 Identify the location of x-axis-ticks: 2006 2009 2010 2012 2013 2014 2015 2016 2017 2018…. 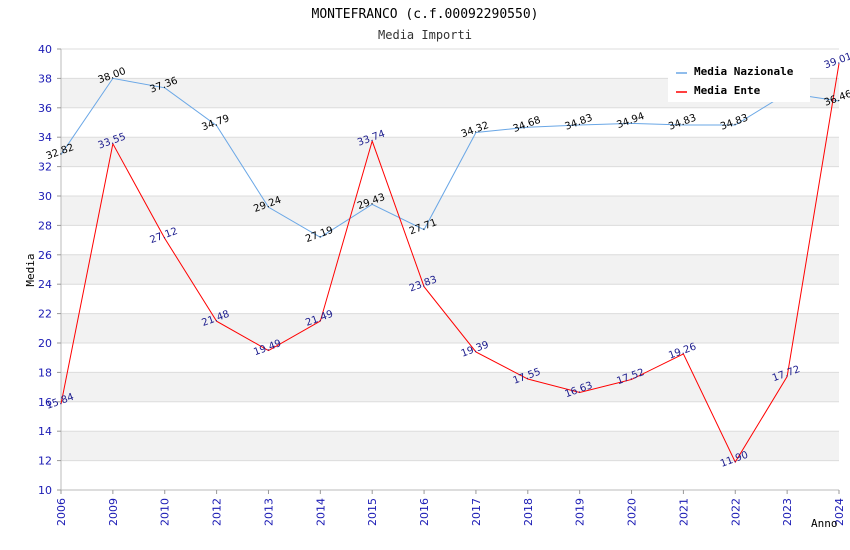
(450, 508).